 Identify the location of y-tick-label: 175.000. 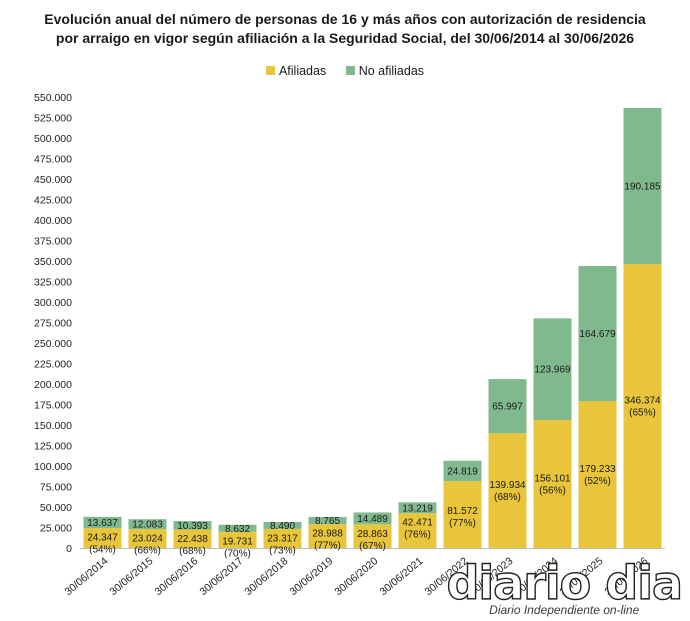
(53, 406).